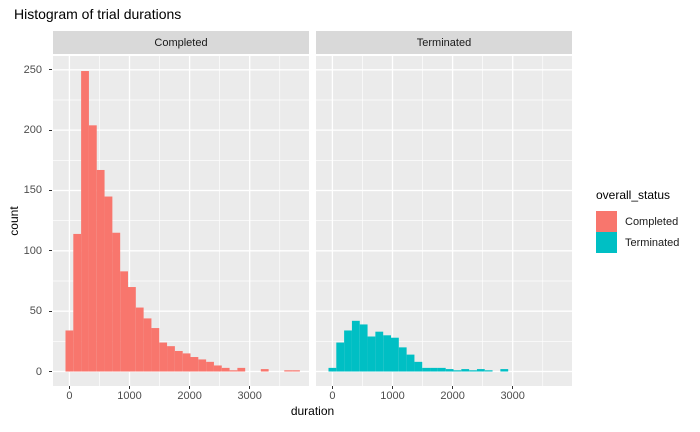 Image resolution: width=700 pixels, height=432 pixels. I want to click on x-axis-title: duration, so click(312, 411).